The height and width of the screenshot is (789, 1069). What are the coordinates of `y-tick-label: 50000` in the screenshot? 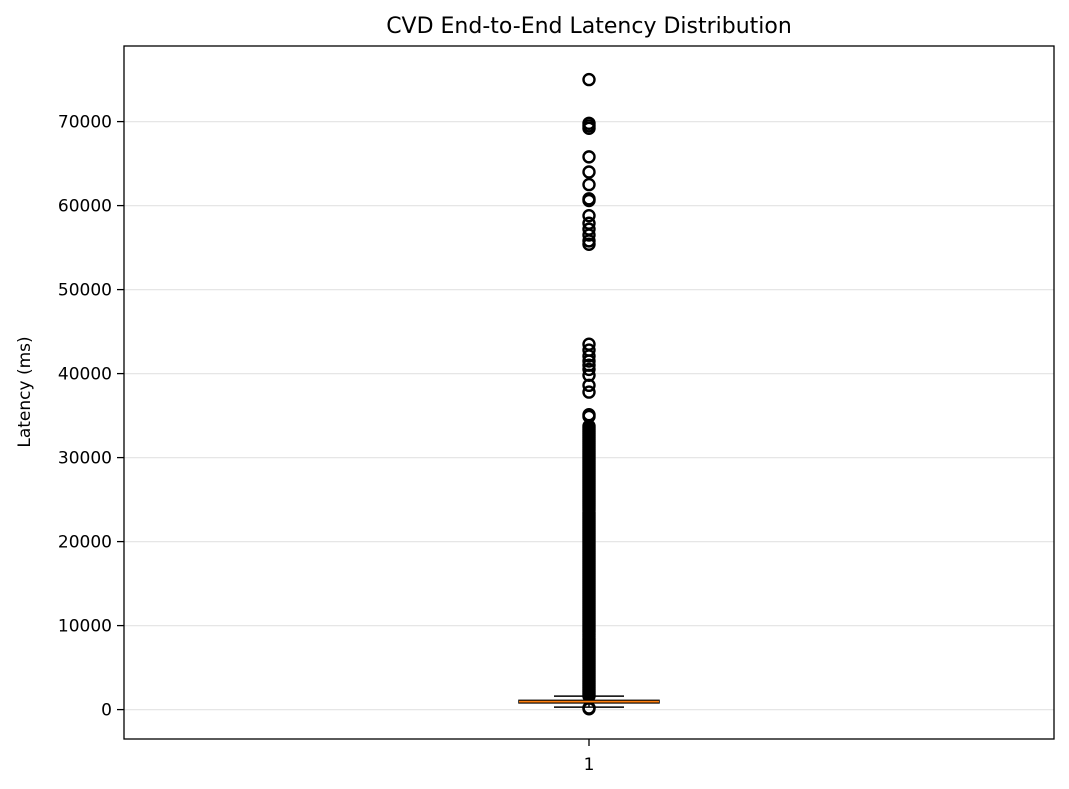 It's located at (85, 291).